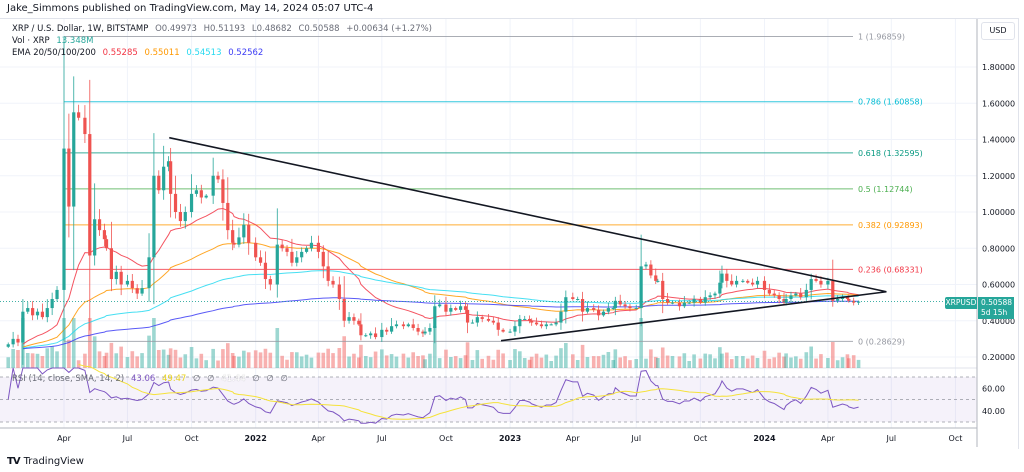  Describe the element at coordinates (271, 29) in the screenshot. I see `ohlc-low: L0.48682` at that location.